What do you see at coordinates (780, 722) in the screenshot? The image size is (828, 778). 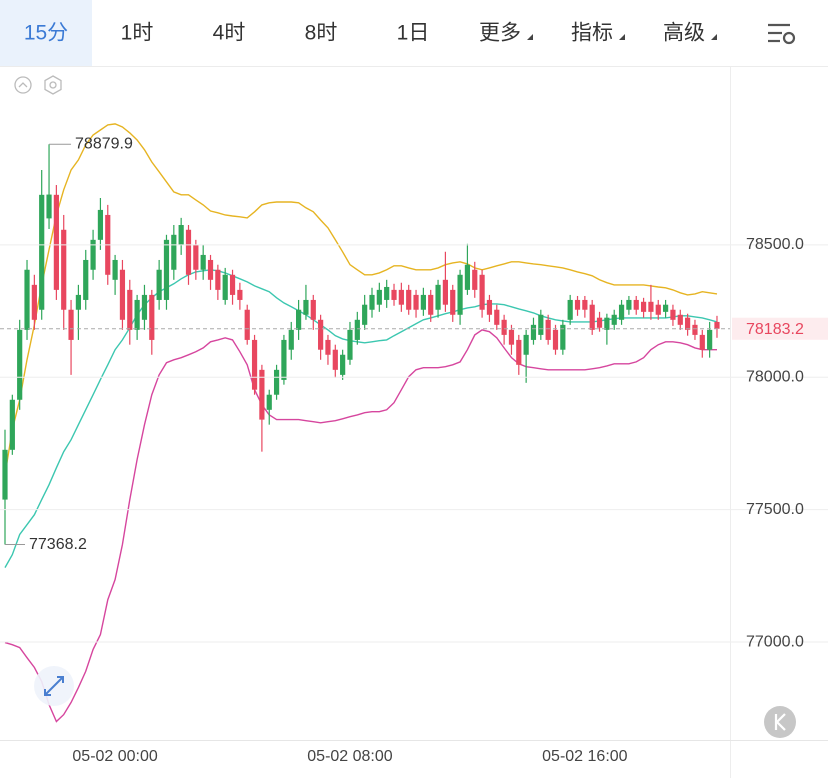 I see `scroll-latest-button` at bounding box center [780, 722].